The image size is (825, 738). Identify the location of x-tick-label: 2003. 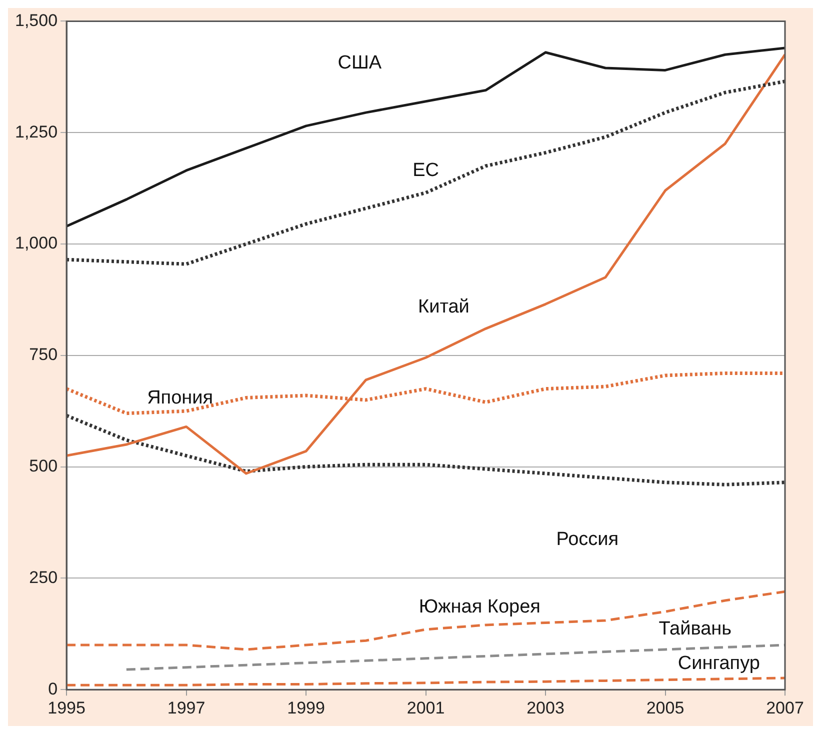
(545, 708).